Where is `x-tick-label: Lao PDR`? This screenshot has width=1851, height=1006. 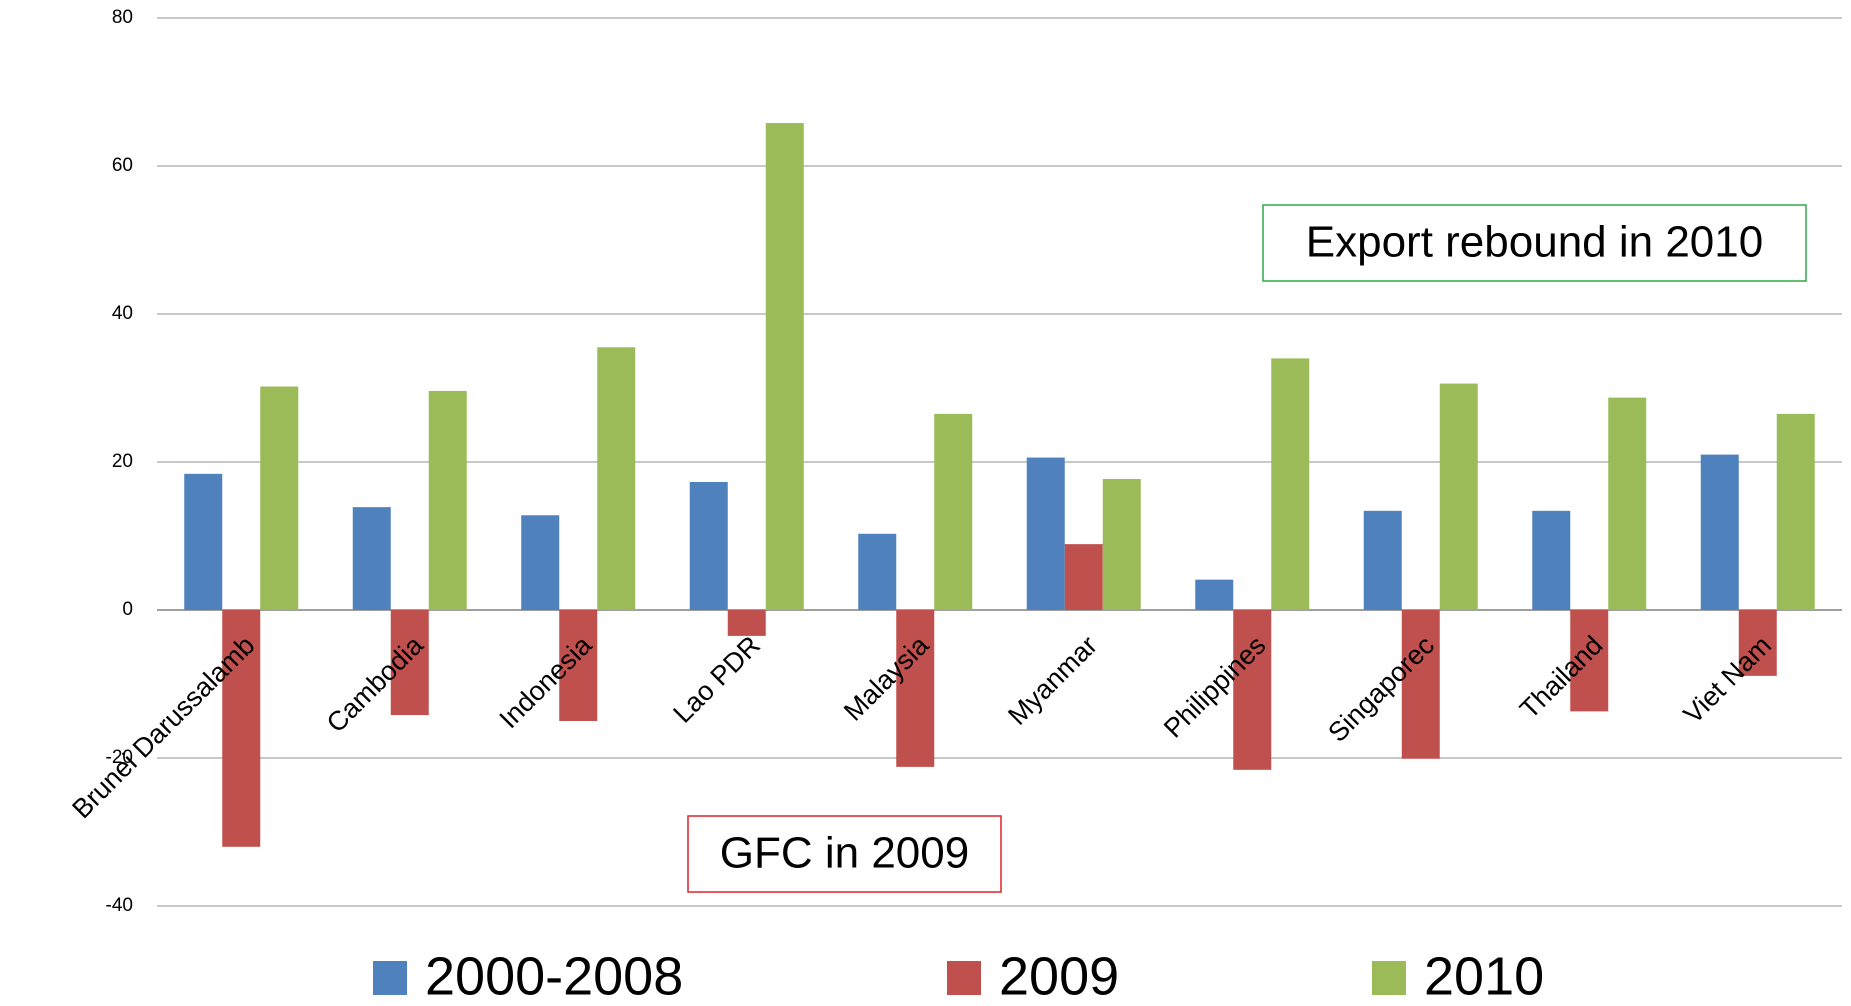 x-tick-label: Lao PDR is located at coordinates (716, 679).